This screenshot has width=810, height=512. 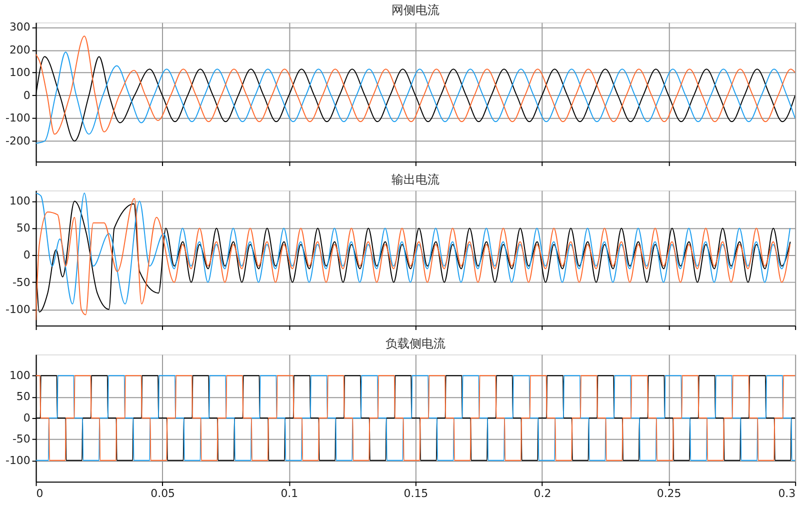 What do you see at coordinates (19, 49) in the screenshot?
I see `y-tick-label: 200` at bounding box center [19, 49].